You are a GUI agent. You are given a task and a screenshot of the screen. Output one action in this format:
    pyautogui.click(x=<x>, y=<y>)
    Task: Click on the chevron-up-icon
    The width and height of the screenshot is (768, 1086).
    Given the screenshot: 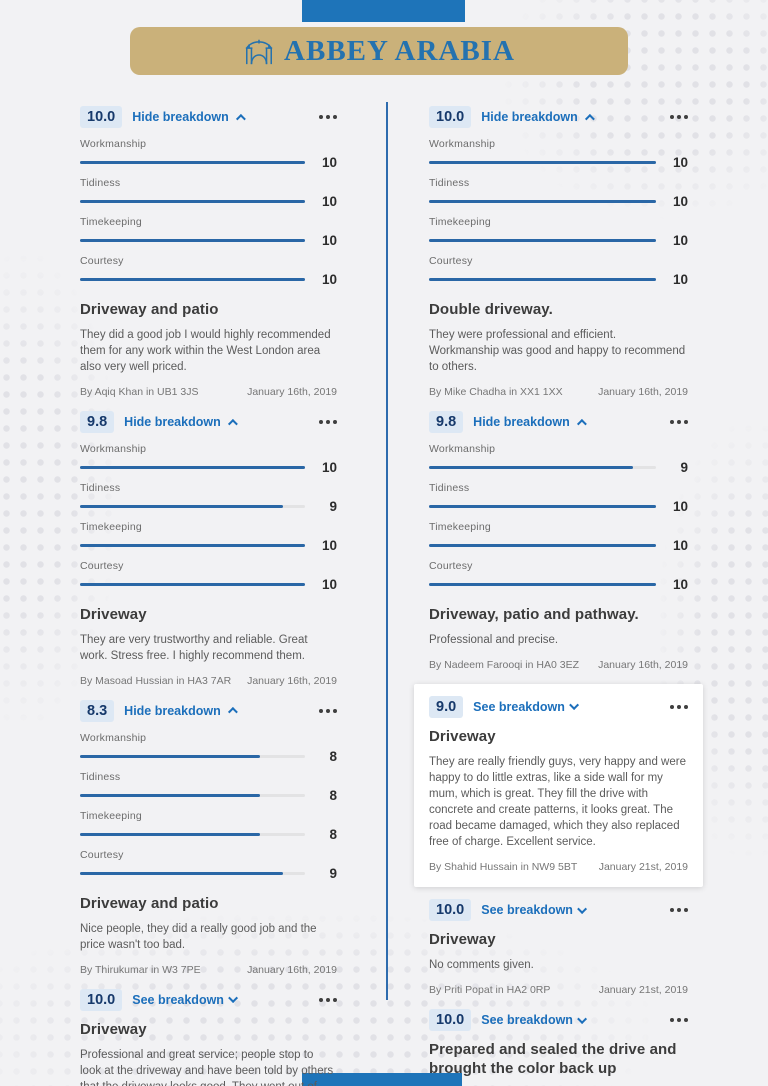 What is the action you would take?
    pyautogui.click(x=232, y=423)
    